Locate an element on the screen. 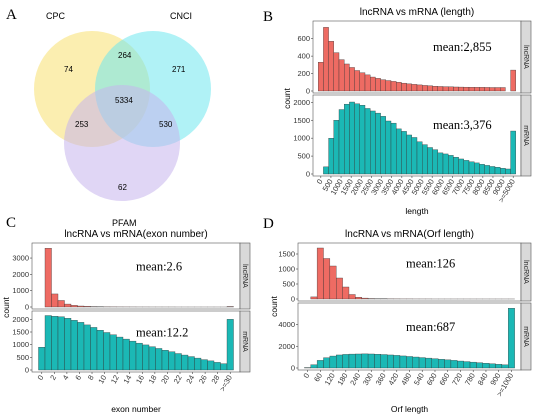  x-tick-label: 12 is located at coordinates (115, 380).